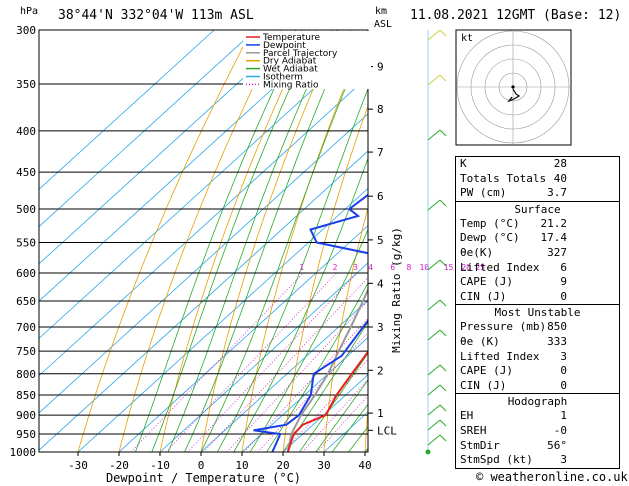 This screenshot has width=629, height=486. What do you see at coordinates (26, 301) in the screenshot?
I see `pressure-tick-label: 650` at bounding box center [26, 301].